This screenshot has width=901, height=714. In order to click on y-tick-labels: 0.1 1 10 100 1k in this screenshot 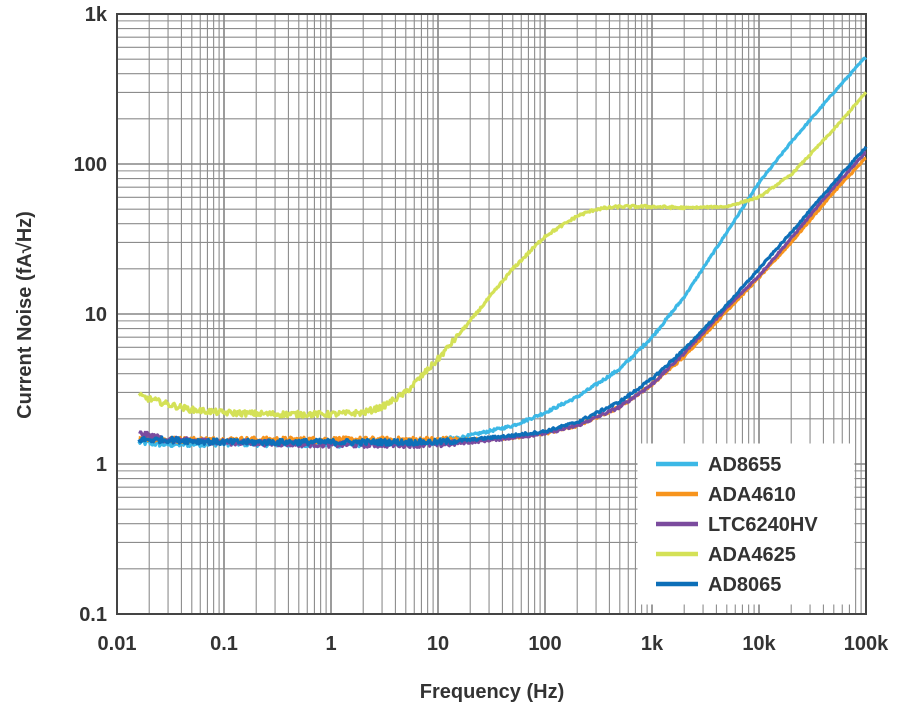, I will do `click(91, 315)`.